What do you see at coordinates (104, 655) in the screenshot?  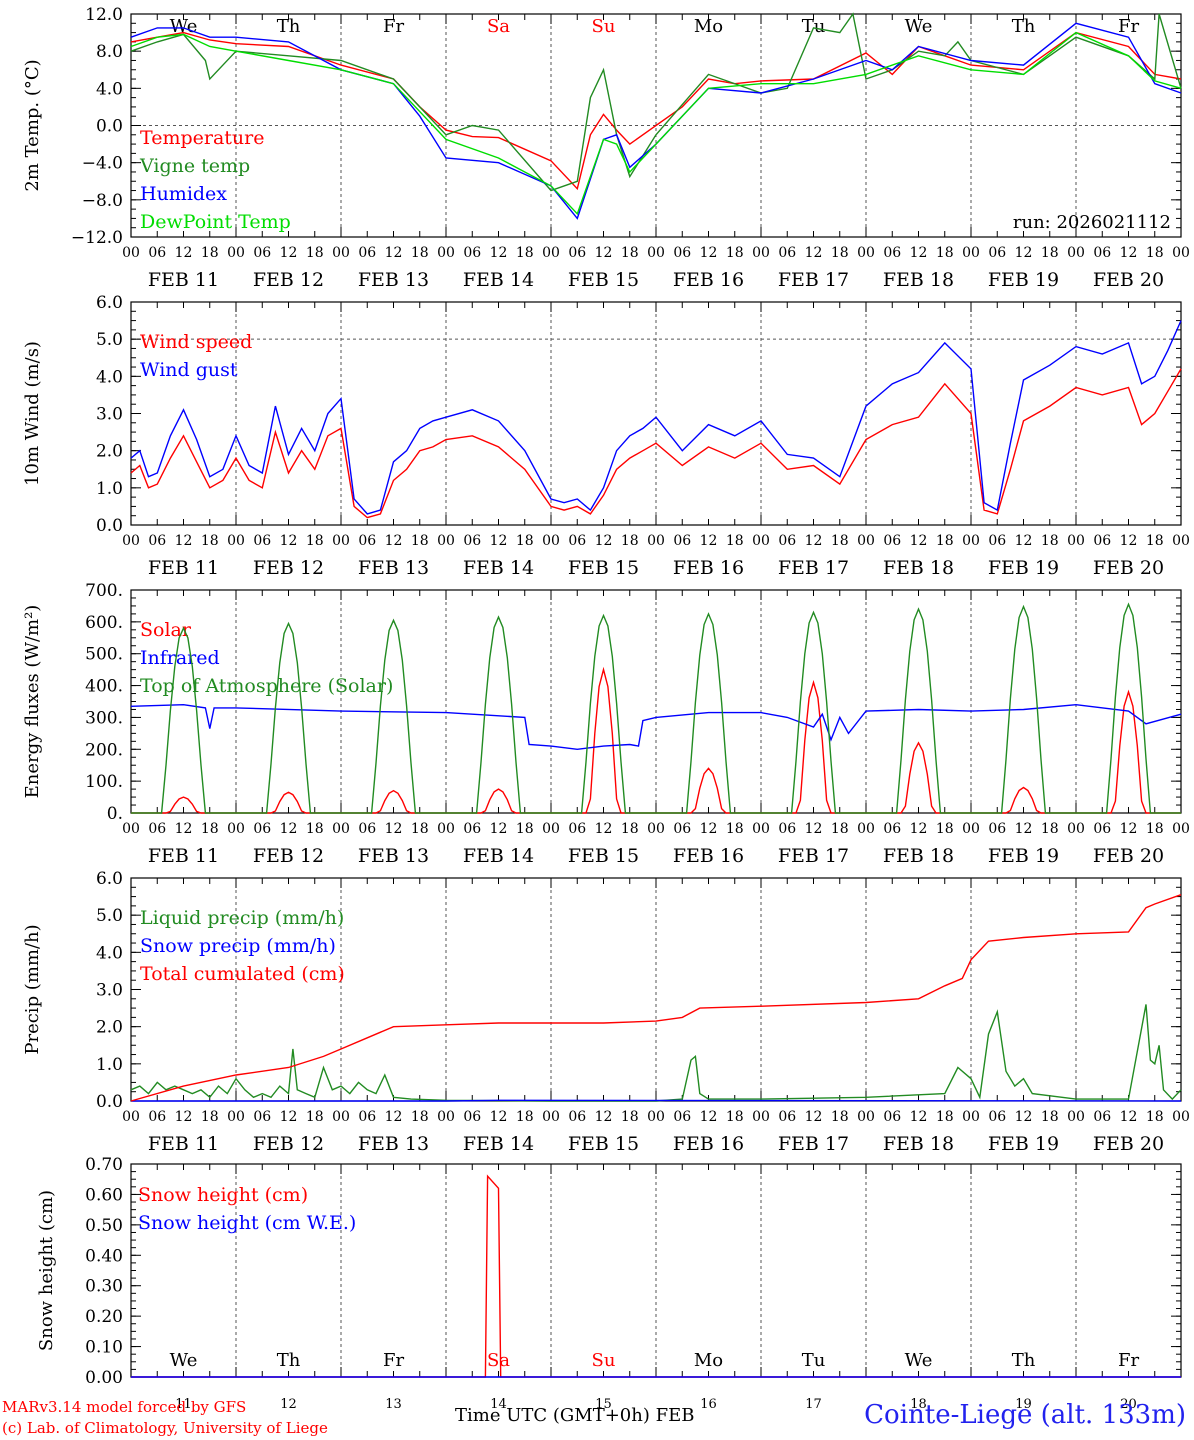 I see `y-tick-label: 500.` at bounding box center [104, 655].